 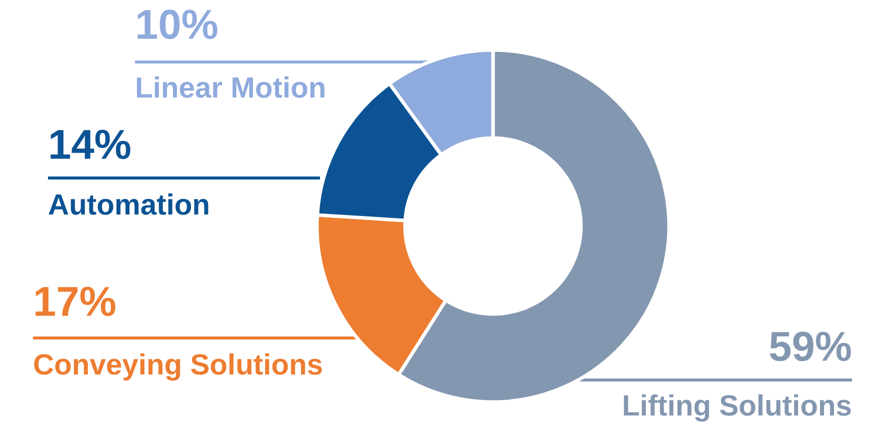 I want to click on slice-label: Automation, so click(x=128, y=204).